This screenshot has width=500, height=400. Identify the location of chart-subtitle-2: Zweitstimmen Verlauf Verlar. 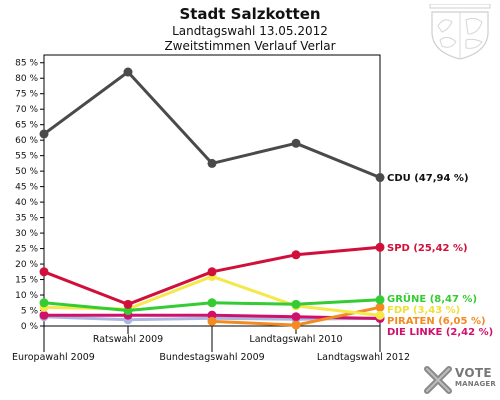
(250, 46).